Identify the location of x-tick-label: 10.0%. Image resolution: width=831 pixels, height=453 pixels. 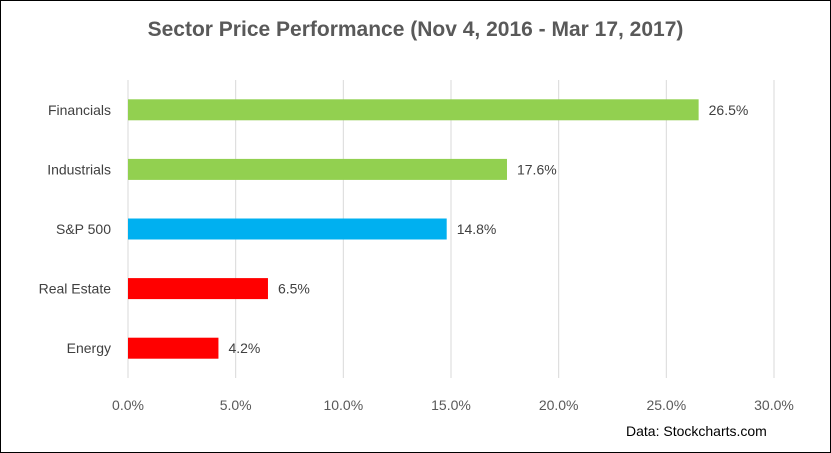
(343, 405).